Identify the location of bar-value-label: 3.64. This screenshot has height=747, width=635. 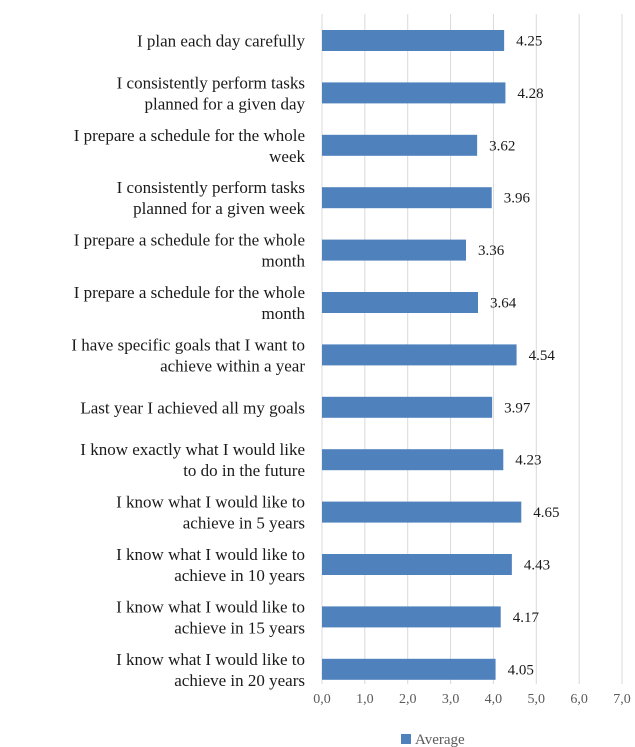
(503, 304).